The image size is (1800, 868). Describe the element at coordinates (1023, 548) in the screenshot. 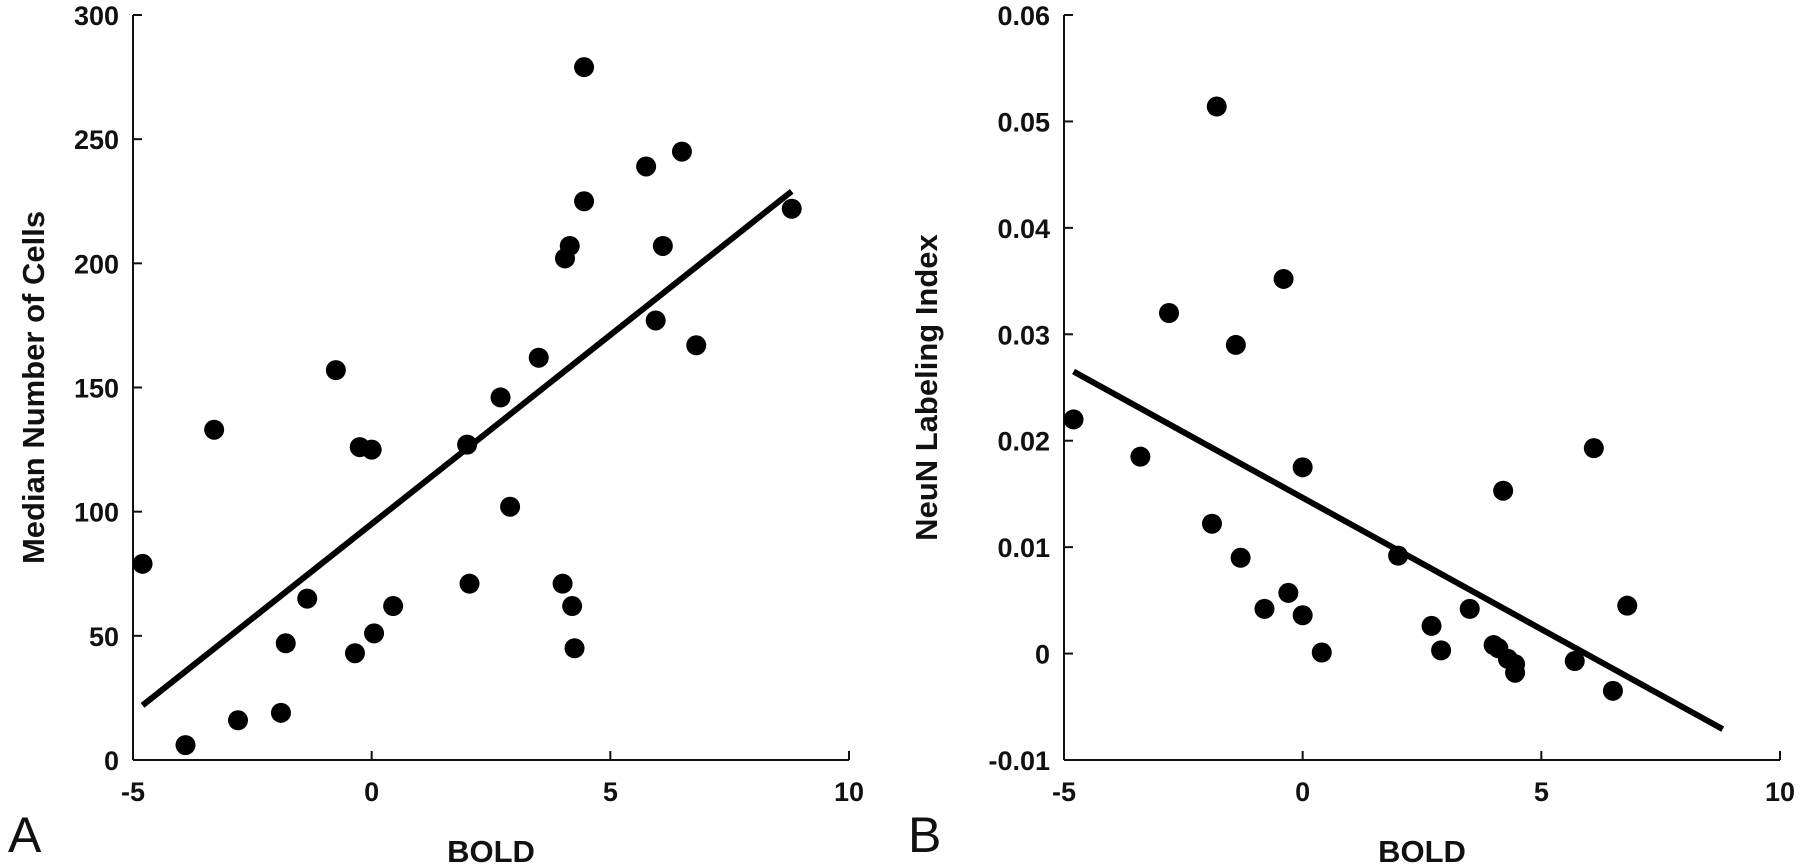

I see `y-tick-label: 0.01` at that location.